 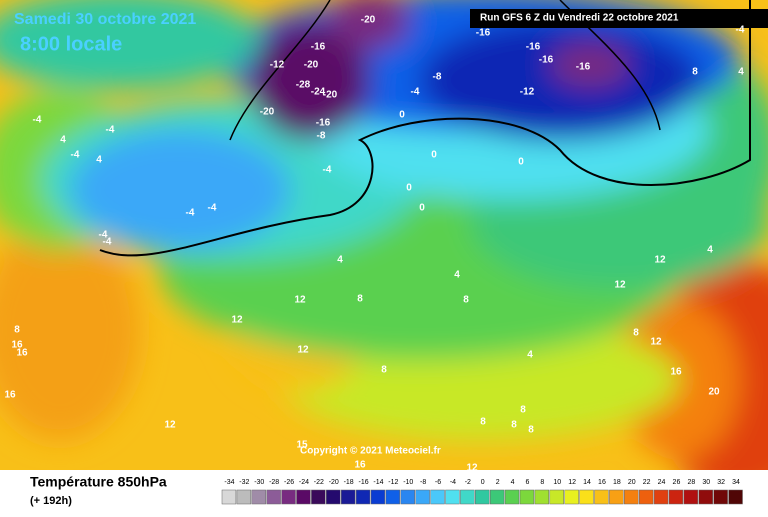 I want to click on scale-label: -20, so click(x=334, y=482).